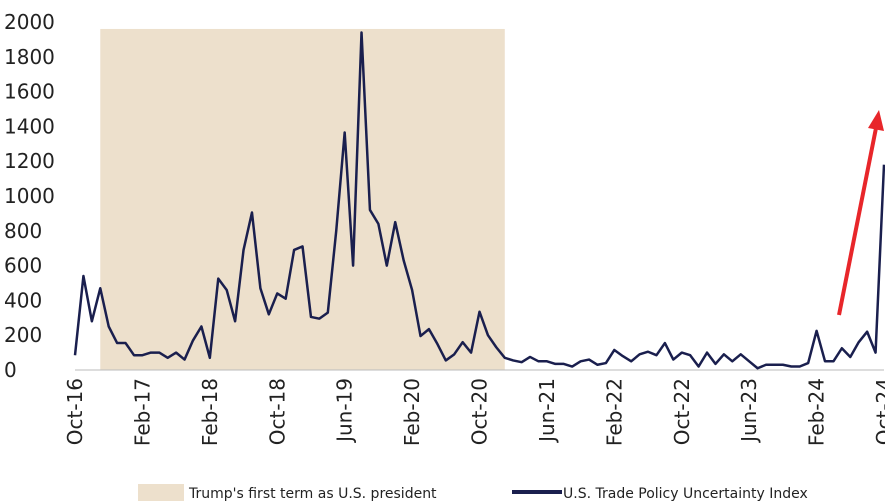  Describe the element at coordinates (876, 120) in the screenshot. I see `arrow-head` at that location.